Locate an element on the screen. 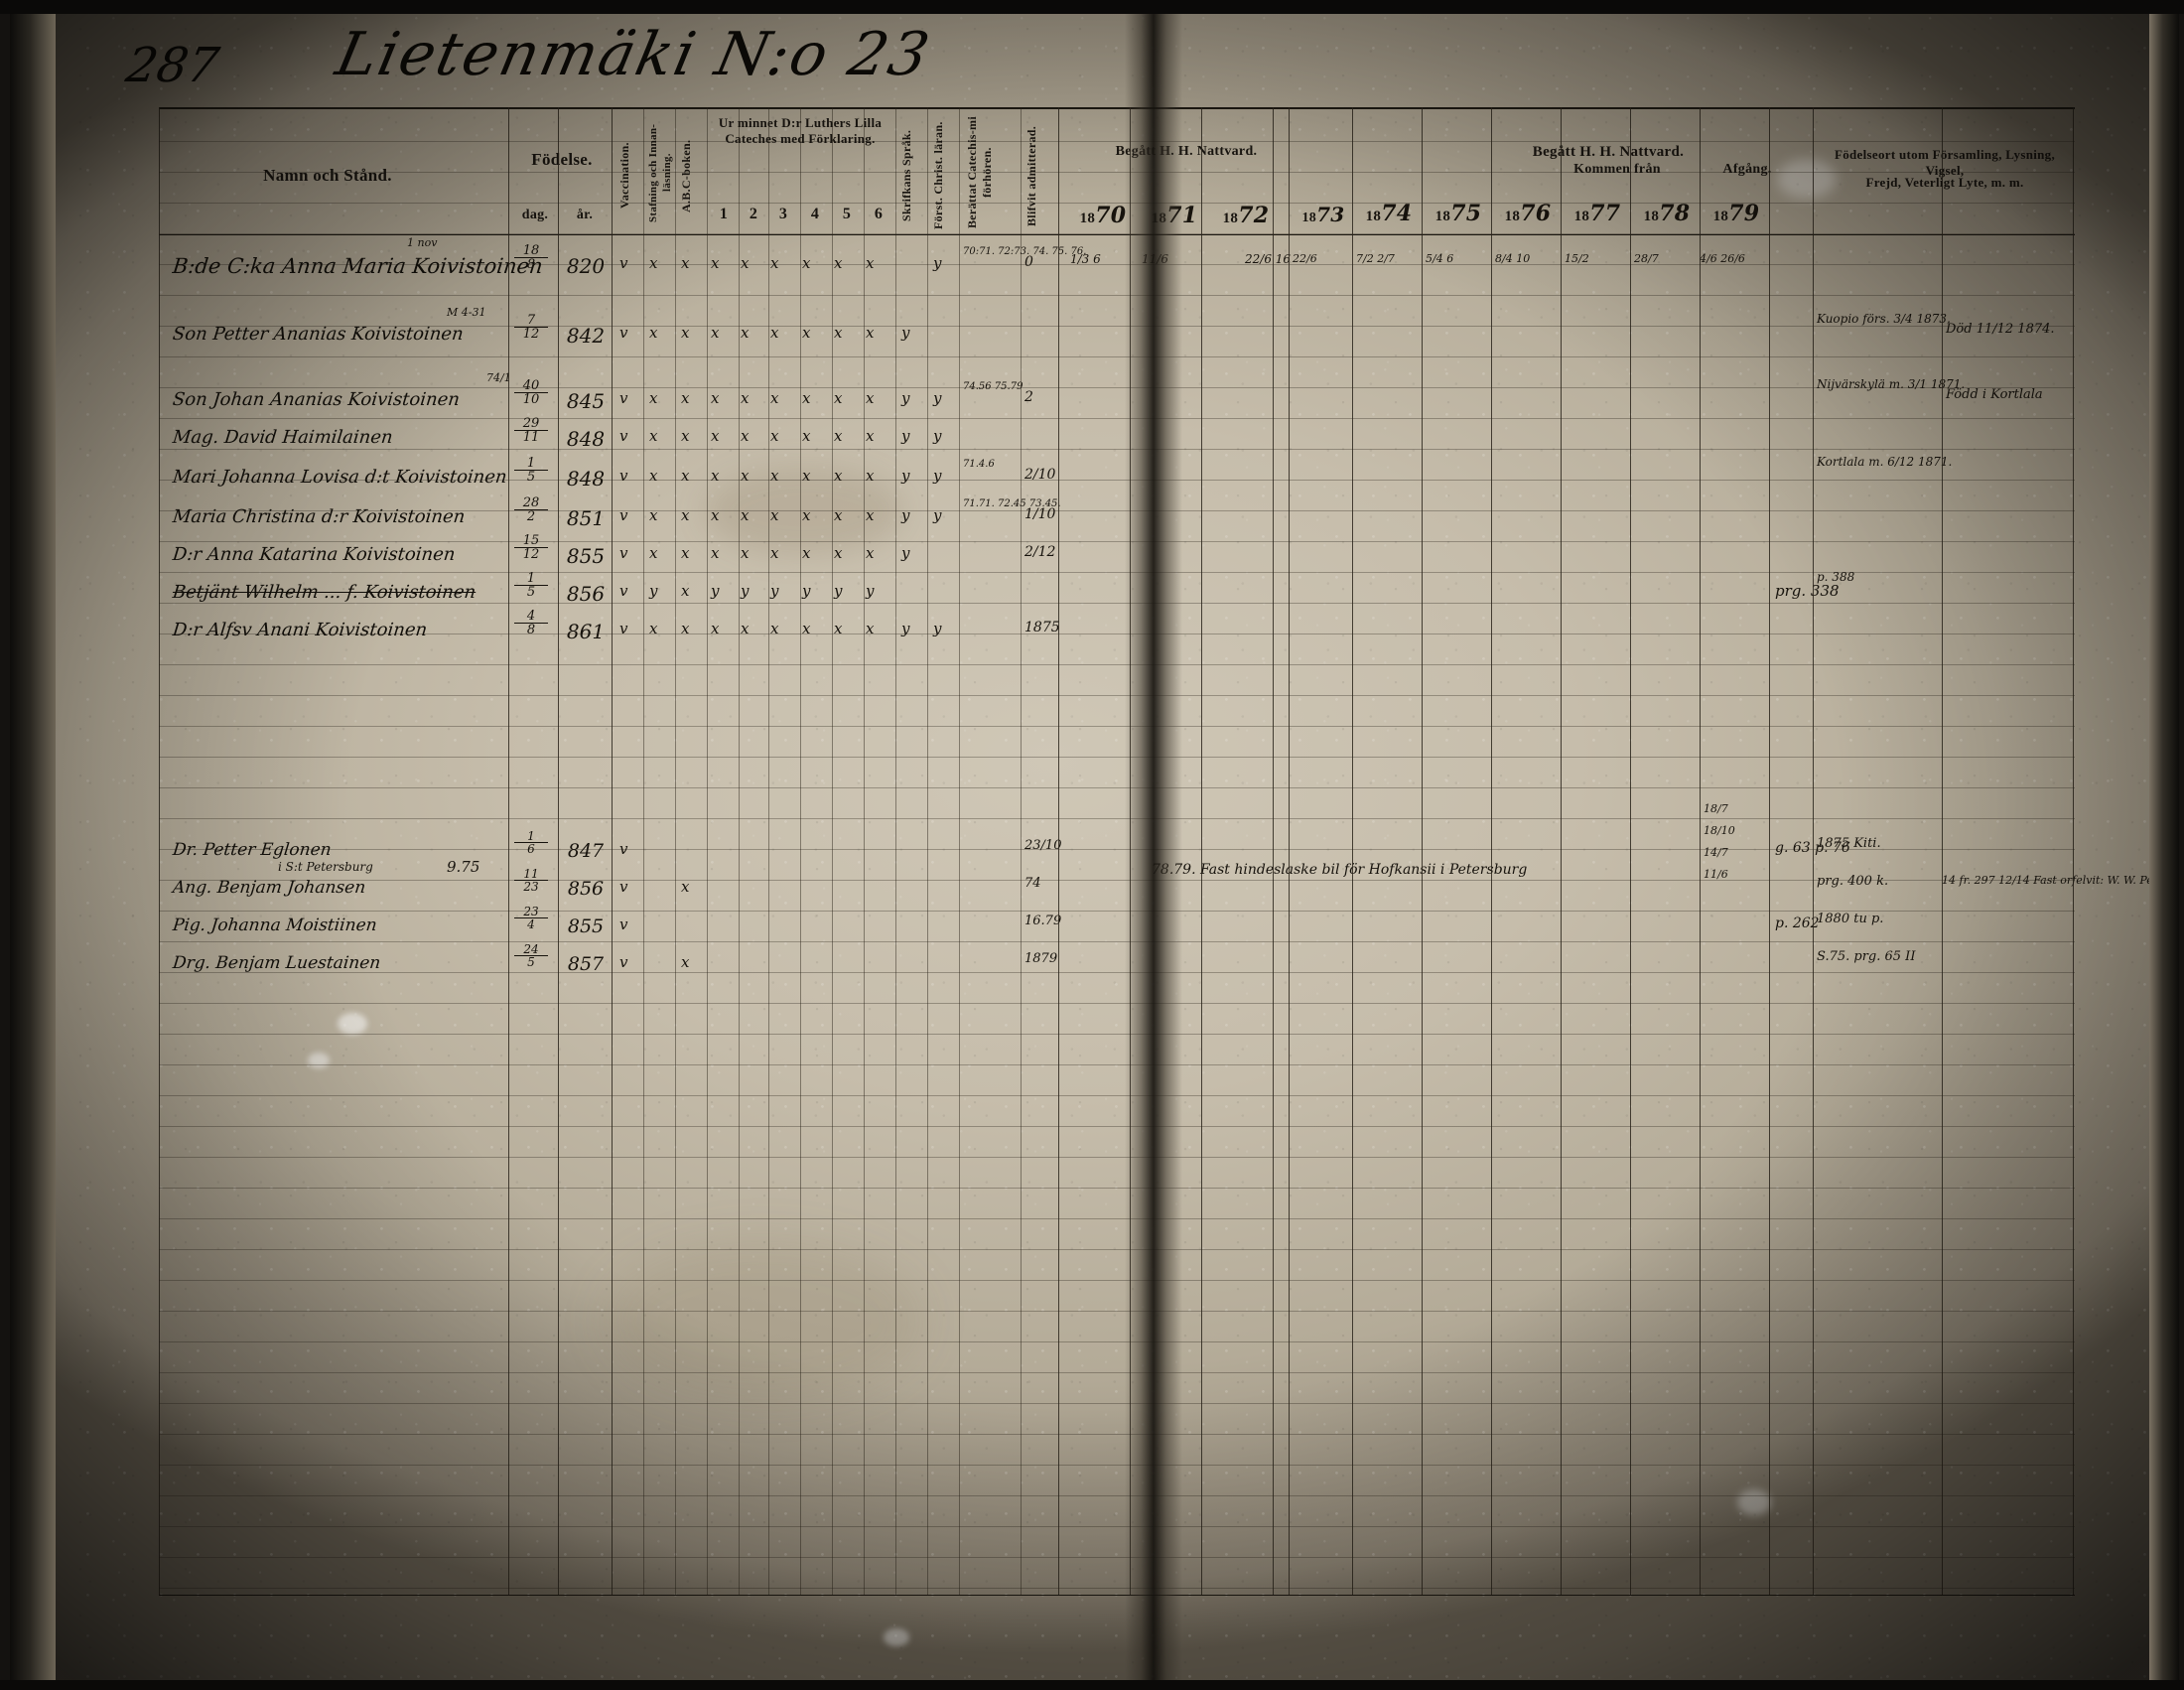 This screenshot has width=2184, height=1690. communion-1879: 4/6 26/6 is located at coordinates (1722, 258).